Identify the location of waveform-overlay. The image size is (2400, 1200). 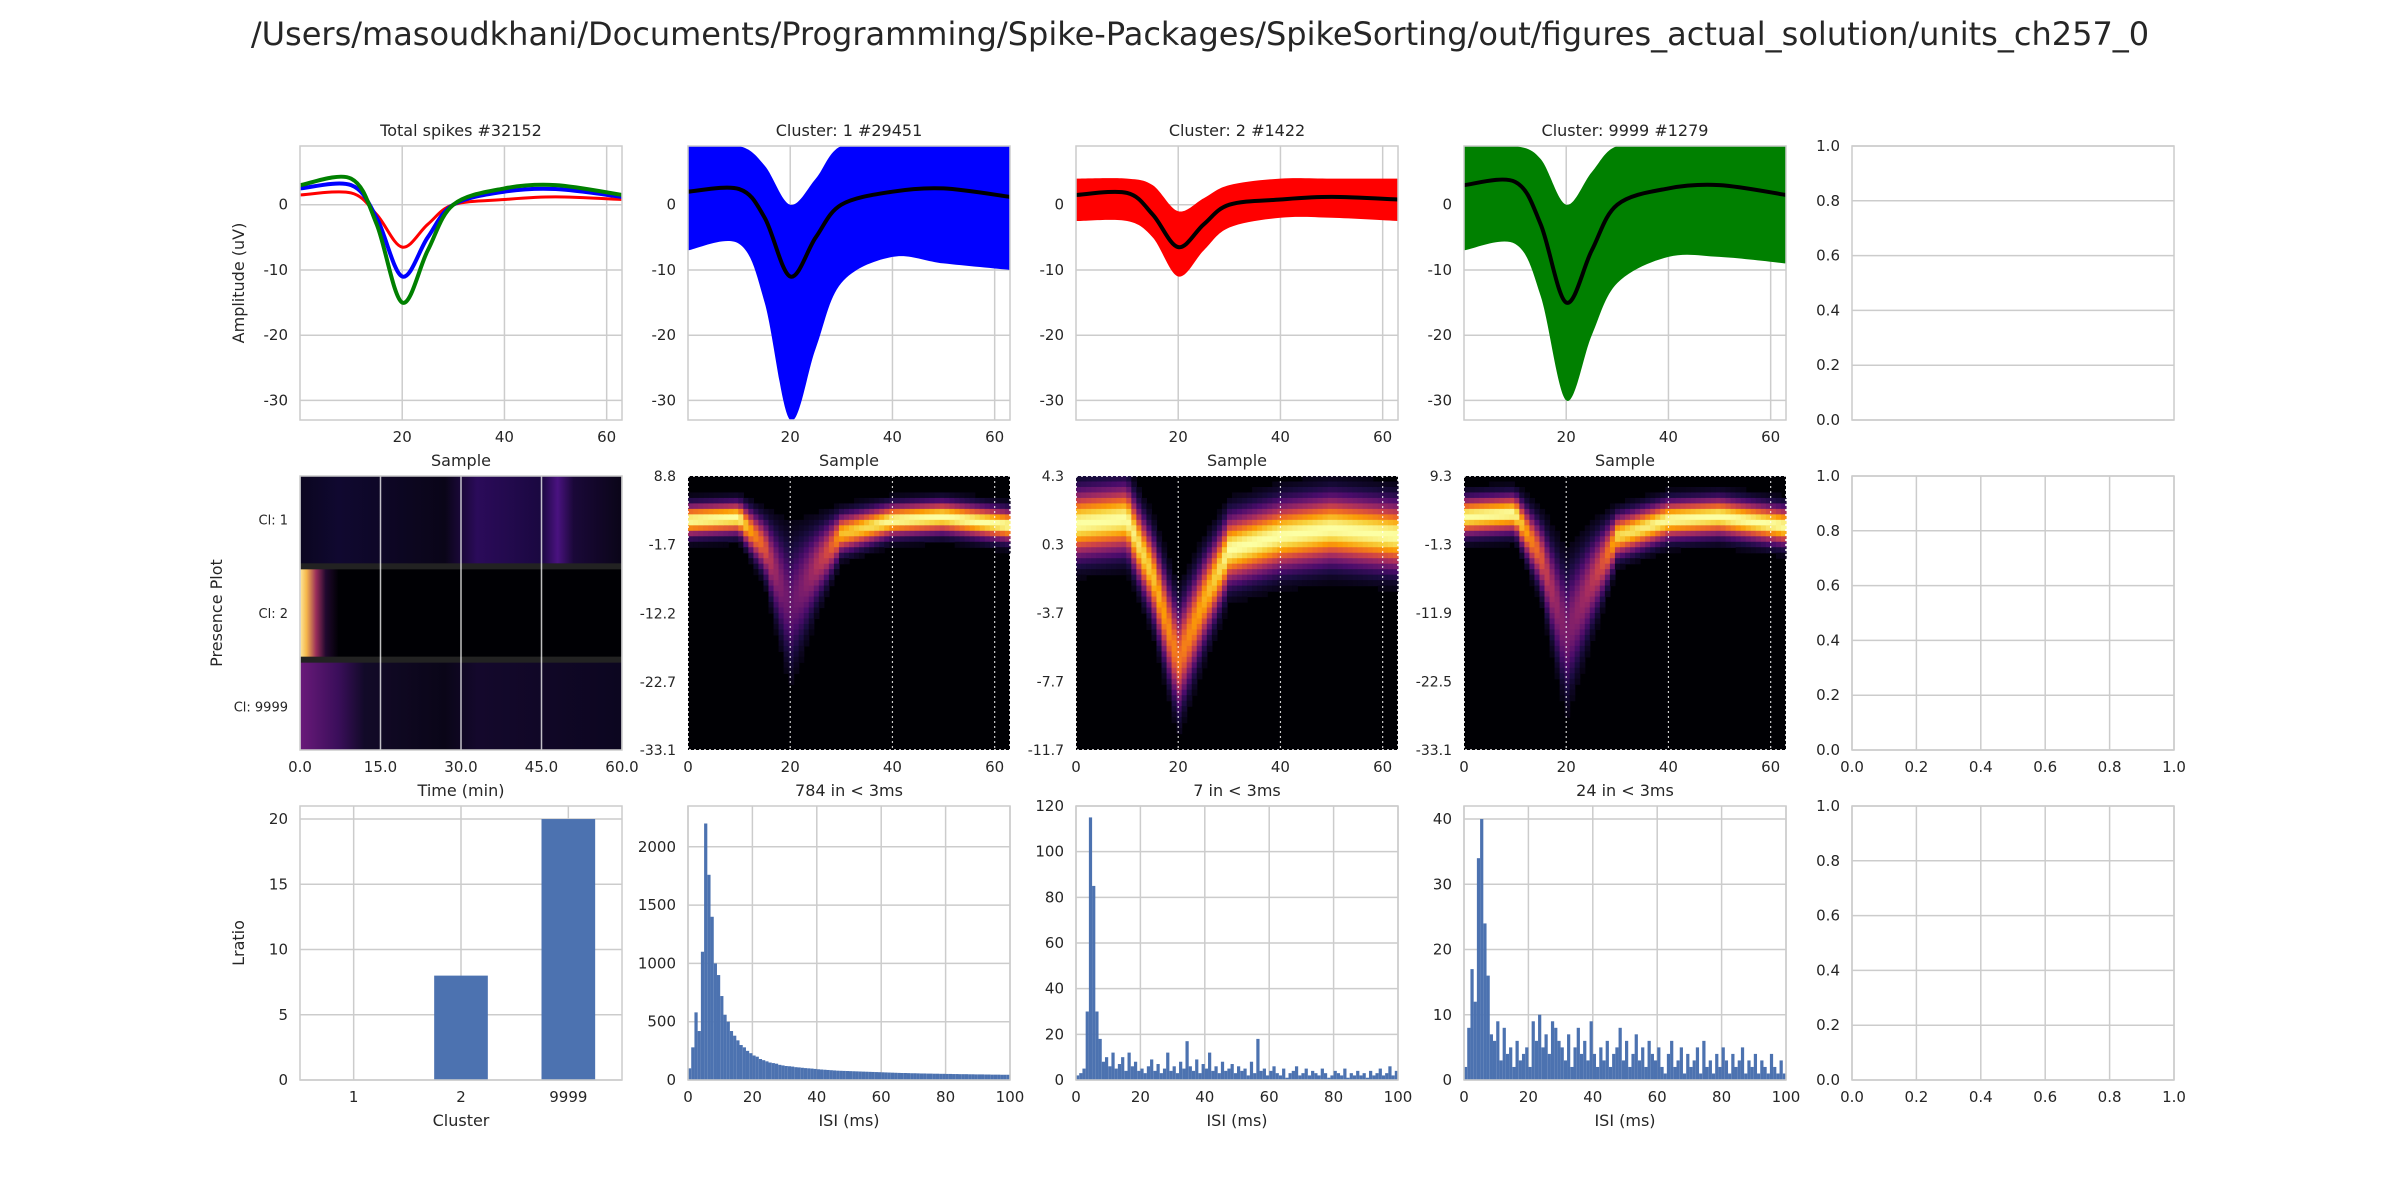
(1625, 273).